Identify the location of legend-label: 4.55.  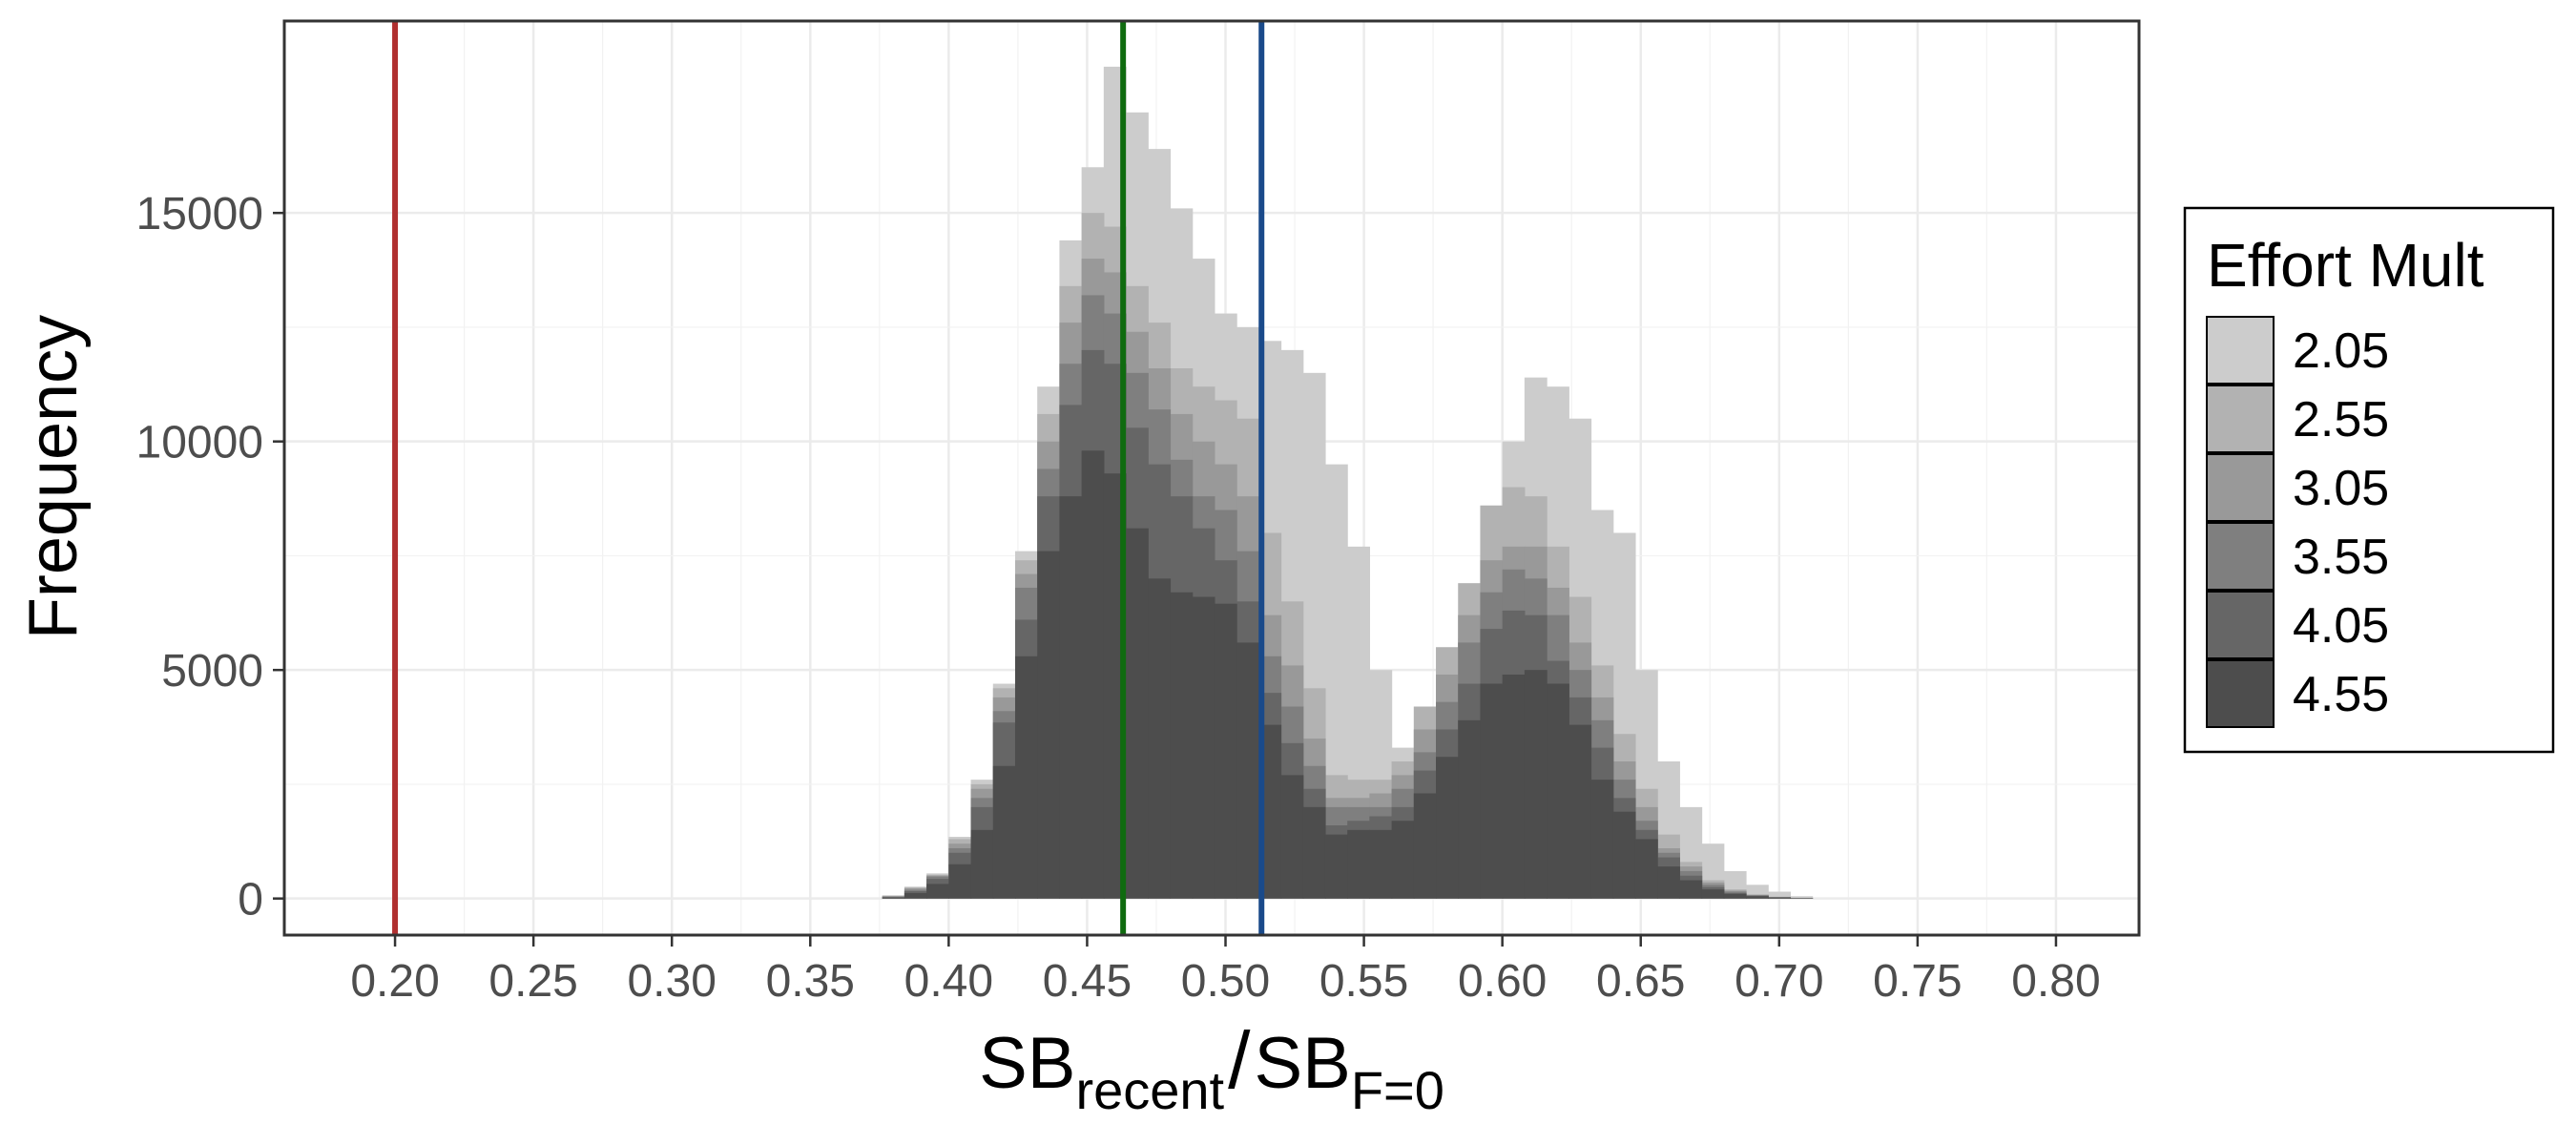
(2341, 694).